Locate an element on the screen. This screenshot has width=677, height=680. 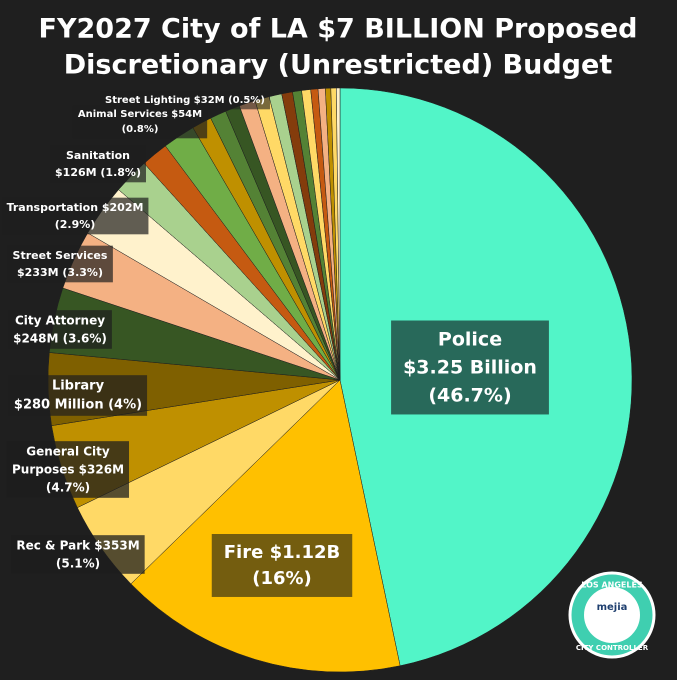
slice-label: Street Lighting $32M (0.5%) is located at coordinates (185, 100).